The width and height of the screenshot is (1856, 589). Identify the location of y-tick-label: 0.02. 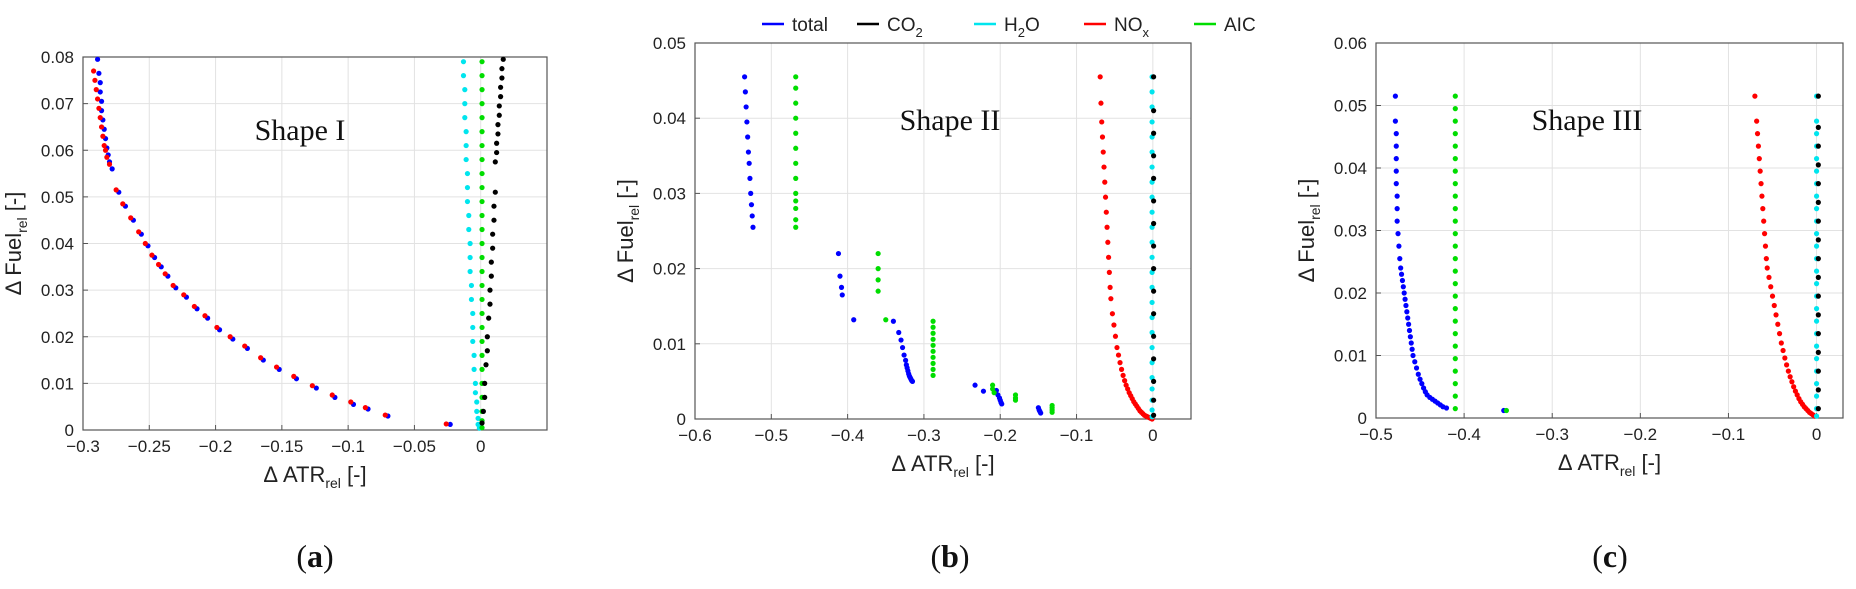
(669, 269).